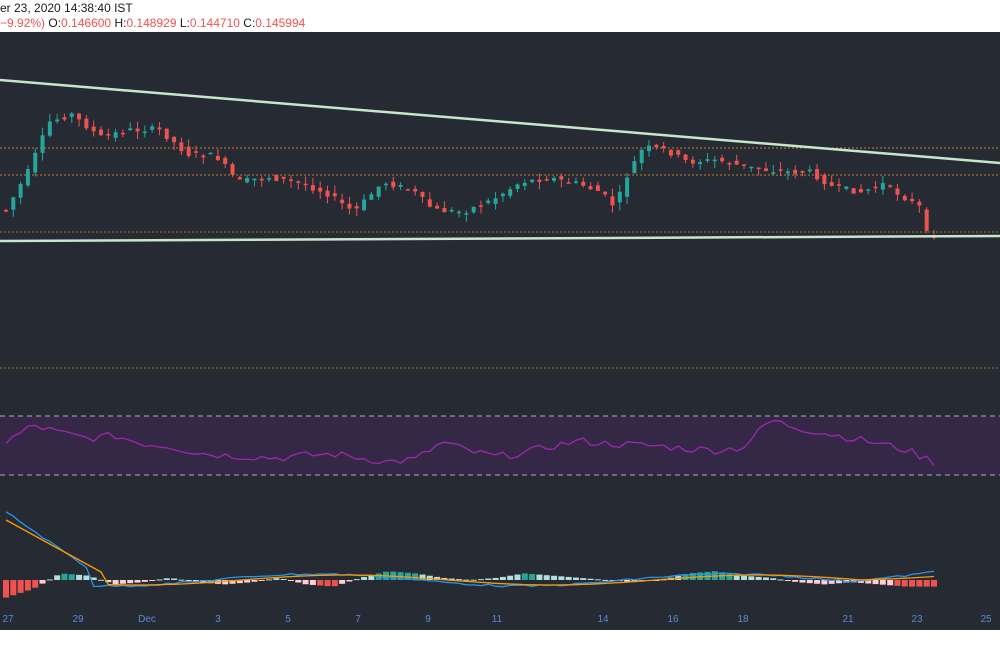  Describe the element at coordinates (78, 619) in the screenshot. I see `x-tick-label: 29` at that location.